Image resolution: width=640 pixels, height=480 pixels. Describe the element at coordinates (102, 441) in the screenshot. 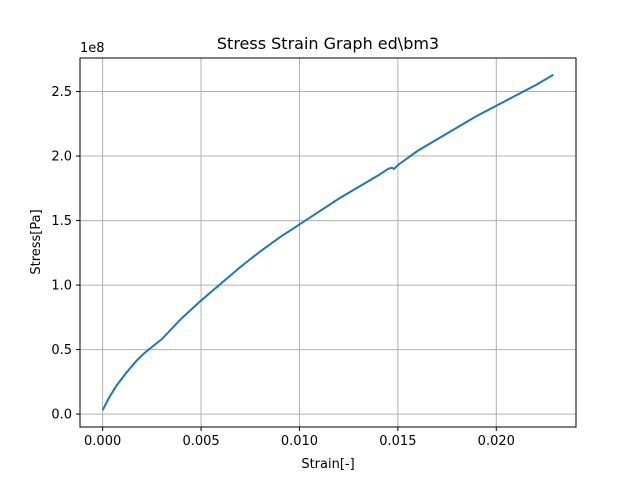

I see `x-tick-label: 0.000` at that location.